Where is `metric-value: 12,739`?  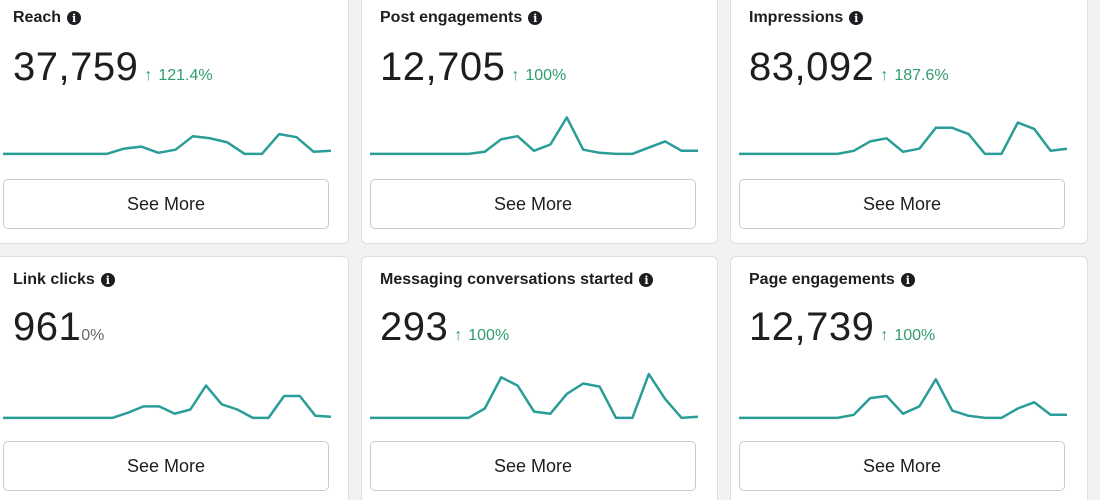
metric-value: 12,739 is located at coordinates (812, 327).